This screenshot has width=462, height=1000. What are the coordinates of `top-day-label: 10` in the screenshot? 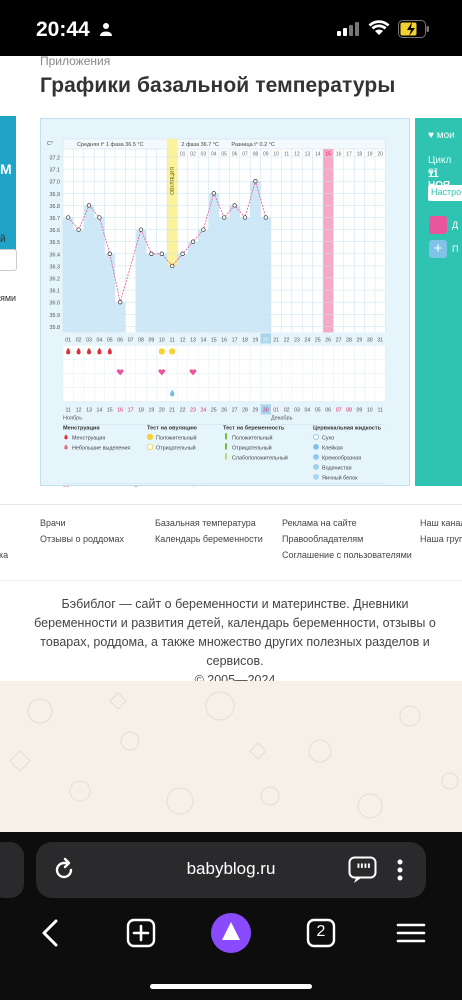 It's located at (276, 155).